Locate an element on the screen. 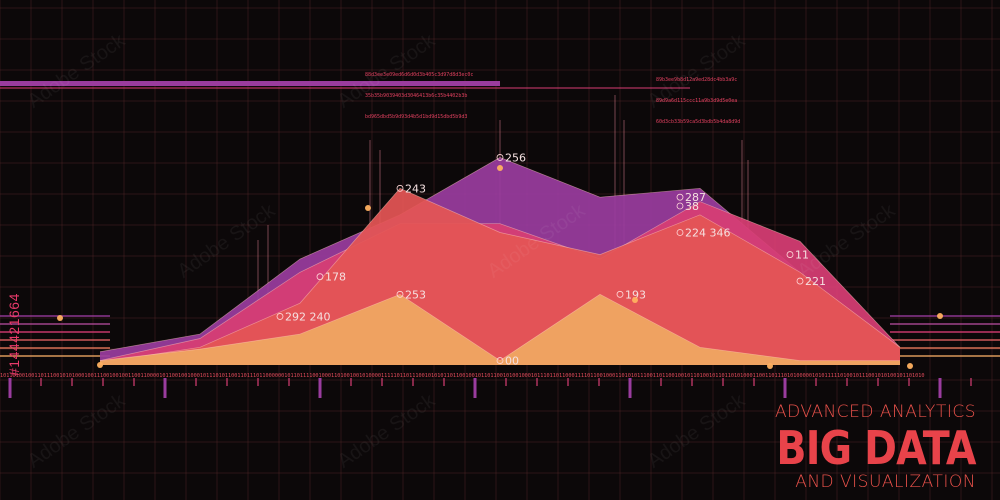 The height and width of the screenshot is (500, 1000). caption-title: BIG DATA is located at coordinates (876, 448).